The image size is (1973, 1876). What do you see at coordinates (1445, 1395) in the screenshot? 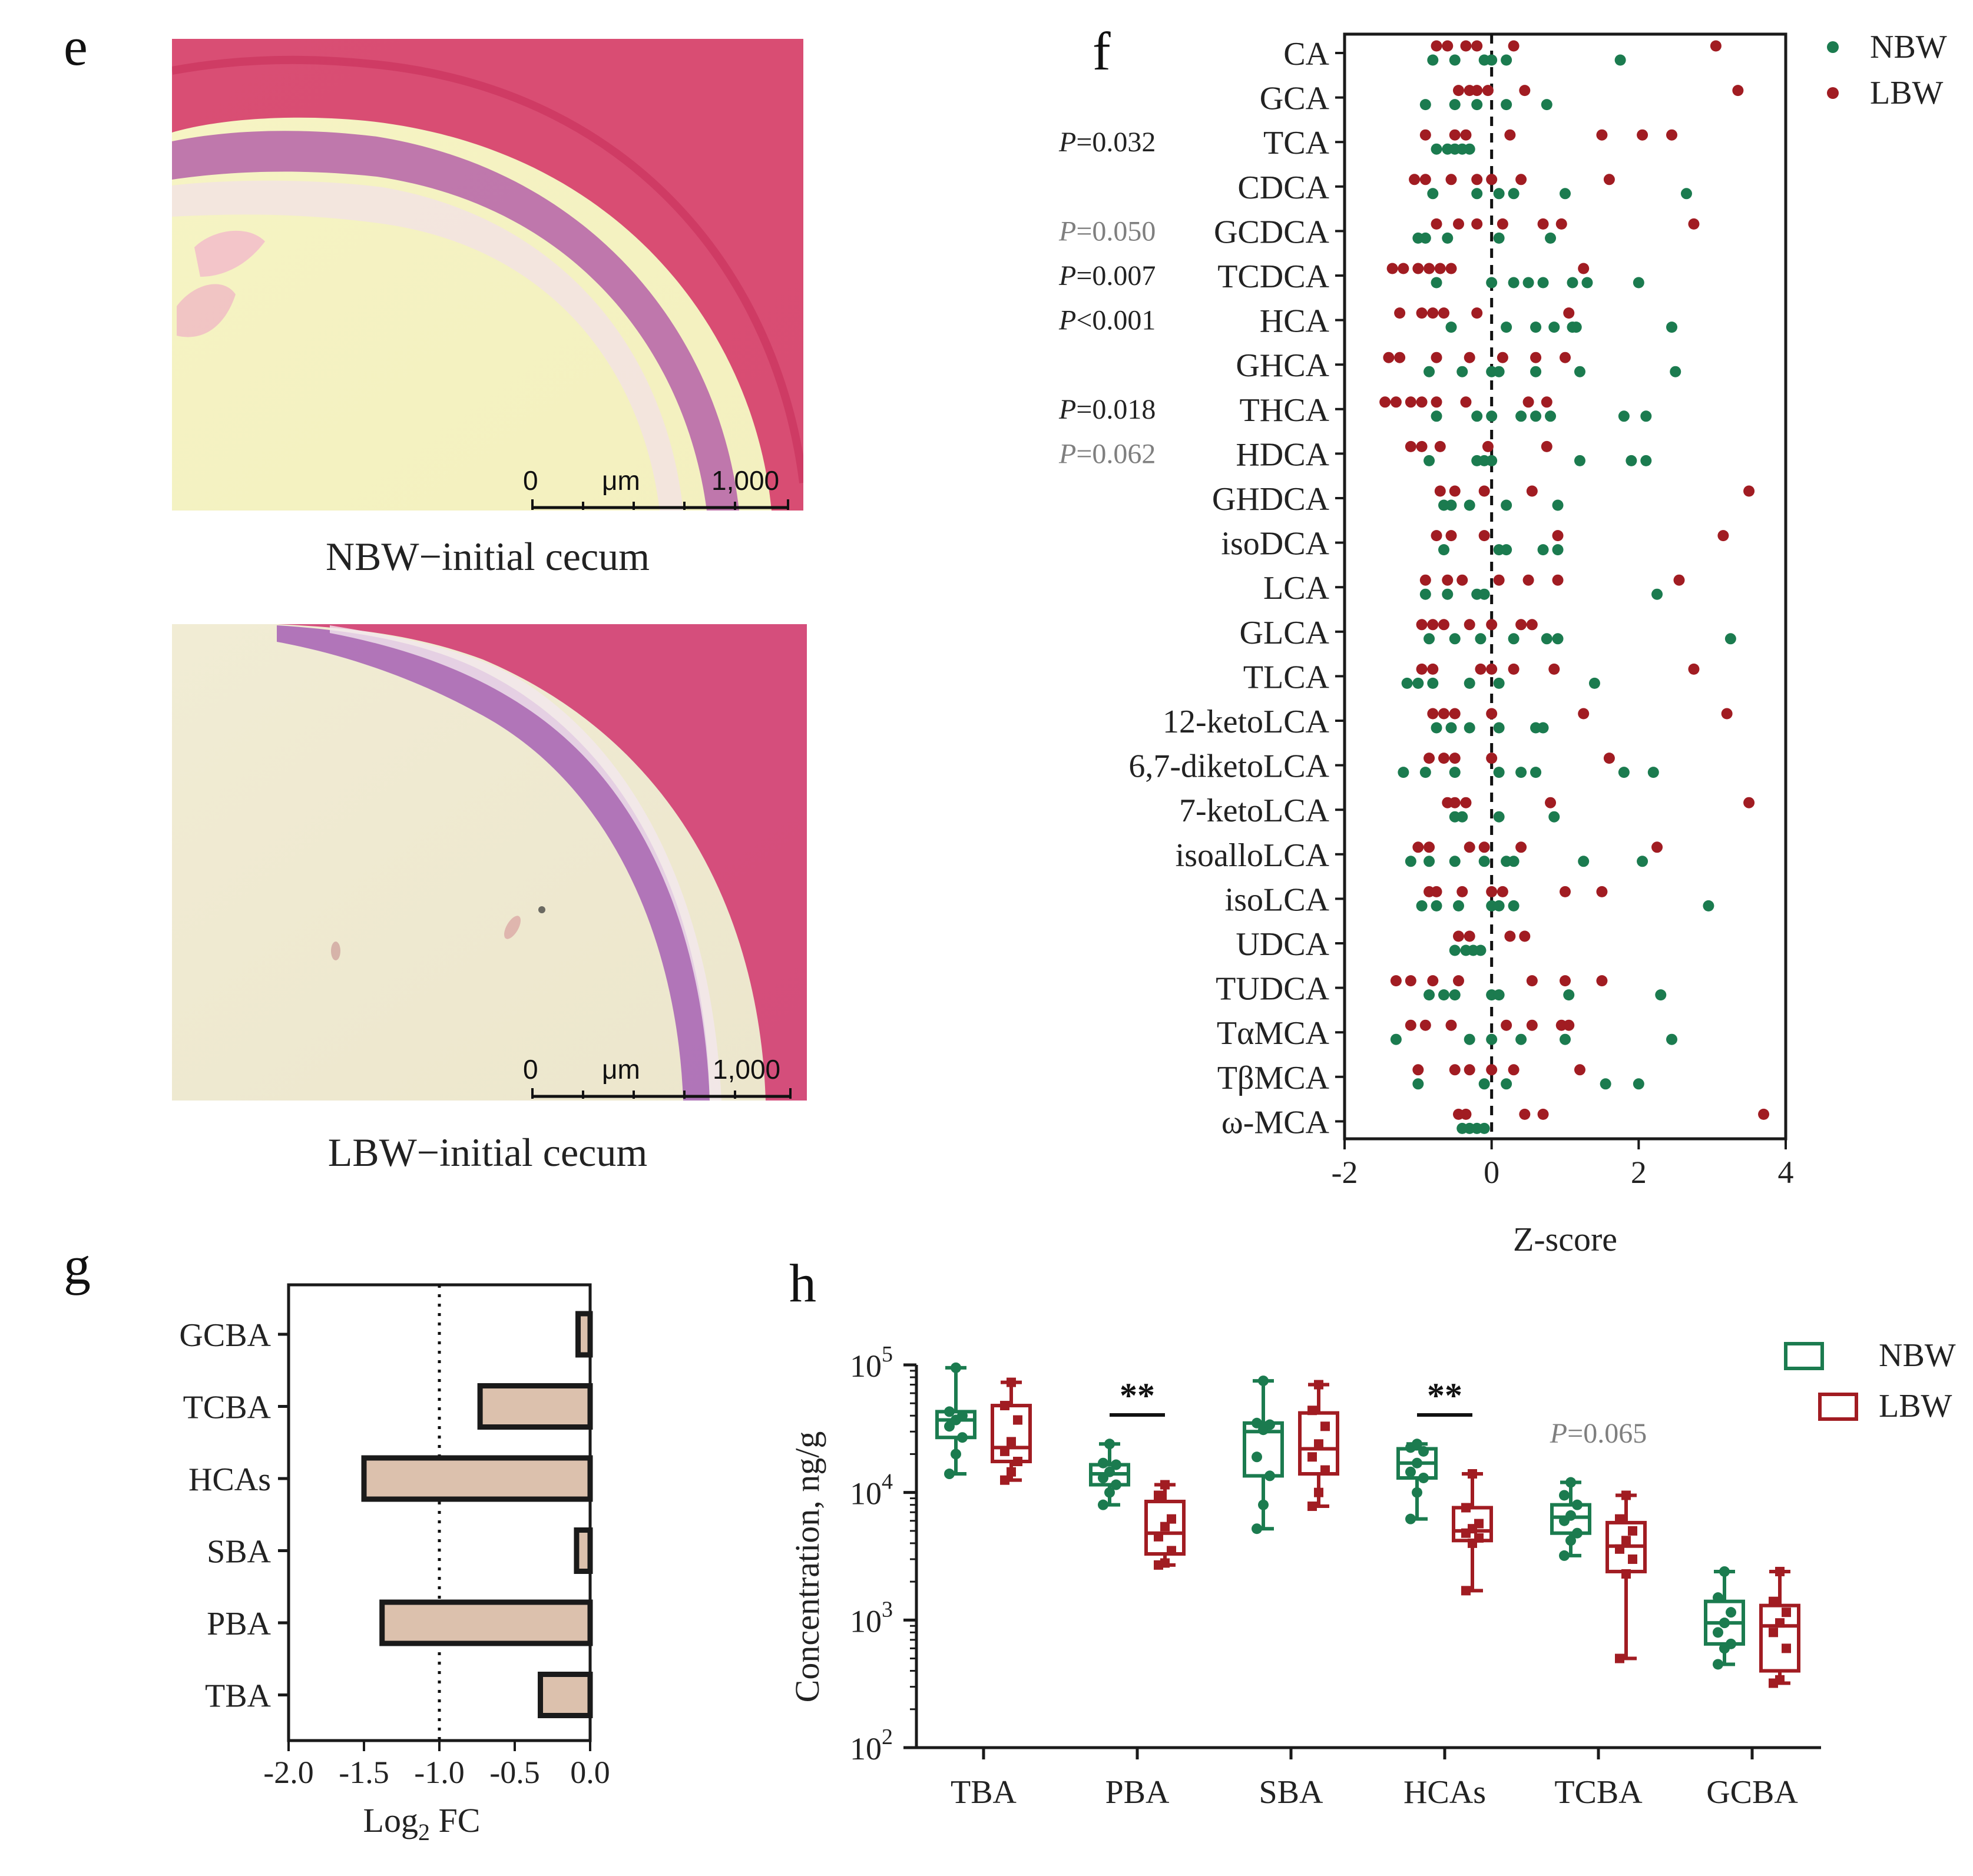
I see `significance-stars: **` at bounding box center [1445, 1395].